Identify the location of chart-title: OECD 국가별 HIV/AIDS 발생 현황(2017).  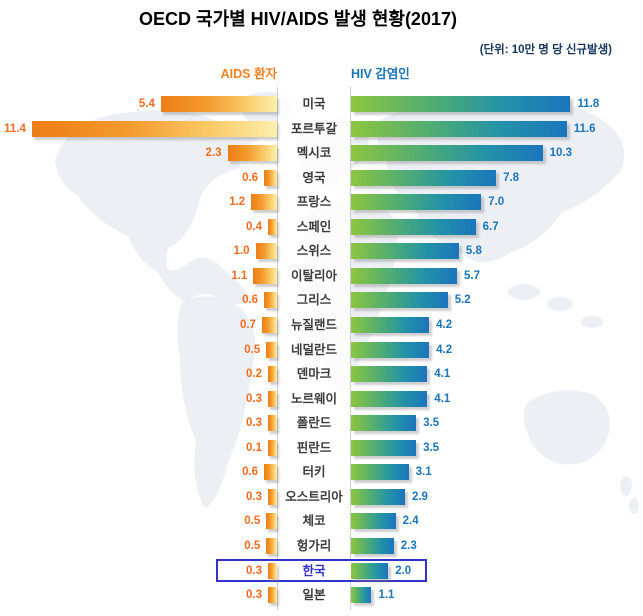
(298, 19).